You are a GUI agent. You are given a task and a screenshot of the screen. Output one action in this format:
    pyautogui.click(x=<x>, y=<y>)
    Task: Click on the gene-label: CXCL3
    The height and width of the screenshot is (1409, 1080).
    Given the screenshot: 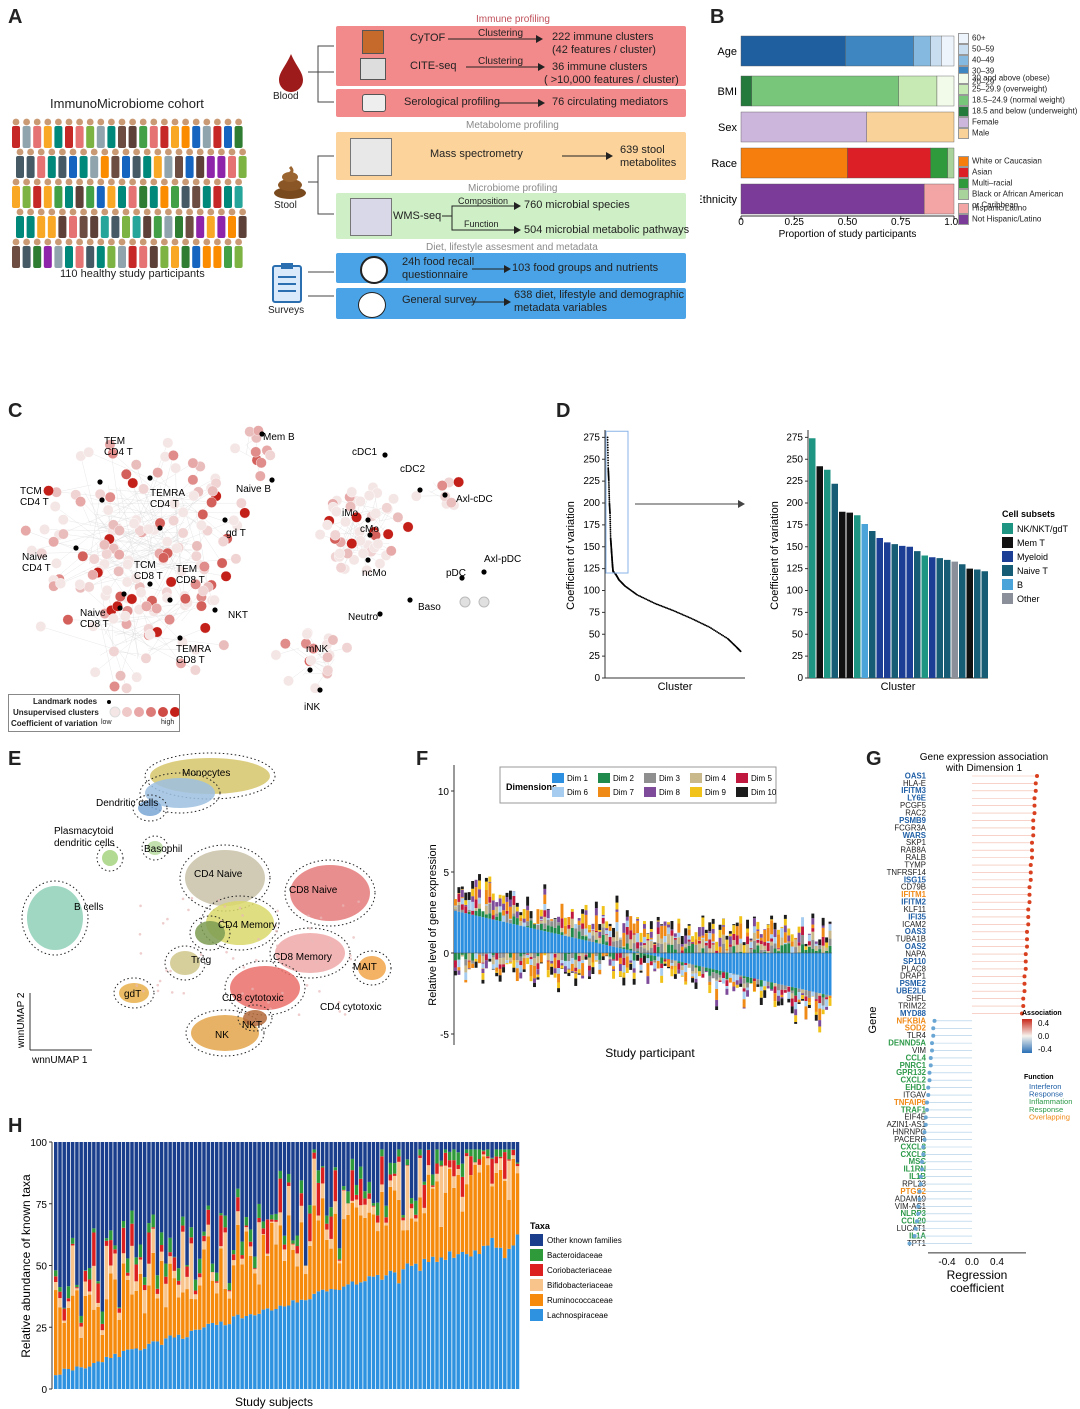 What is the action you would take?
    pyautogui.click(x=913, y=1154)
    